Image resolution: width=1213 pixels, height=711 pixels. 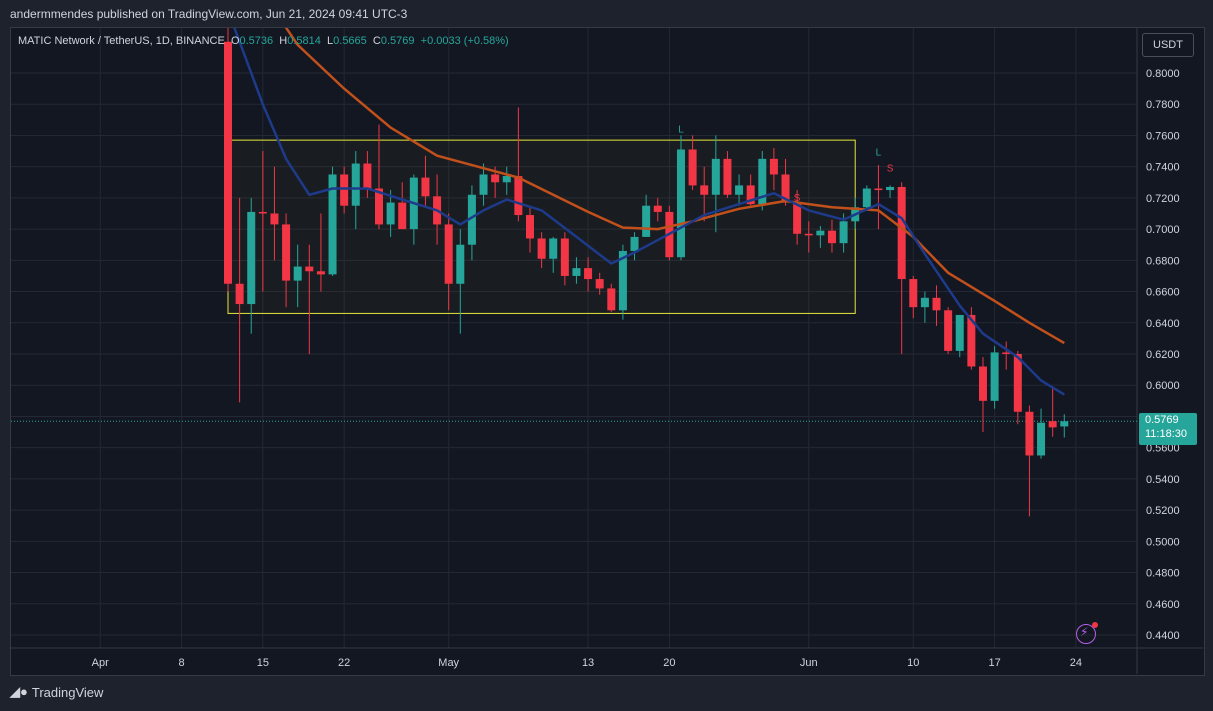 I want to click on x-tick-label: 17, so click(x=994, y=663).